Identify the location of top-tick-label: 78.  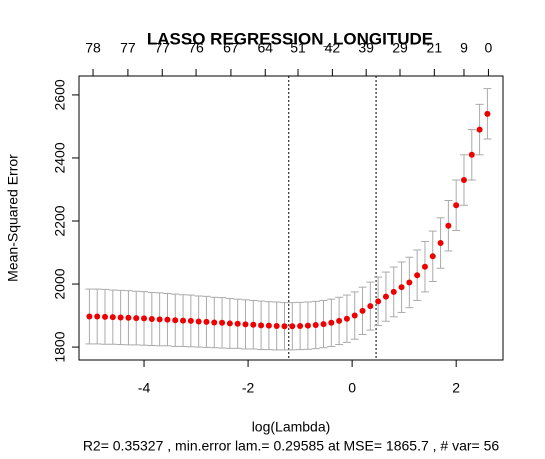
(93, 48).